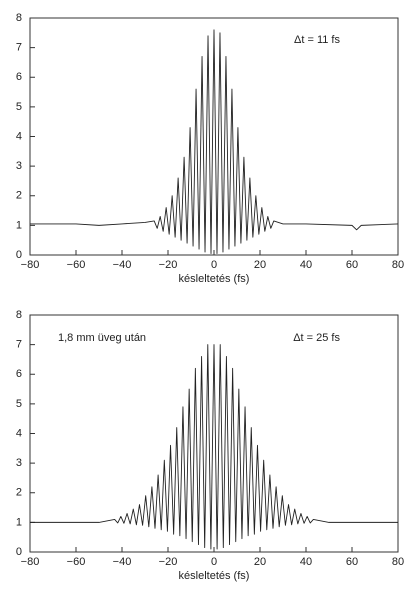  I want to click on annotation: Δt = 11 fs, so click(317, 40).